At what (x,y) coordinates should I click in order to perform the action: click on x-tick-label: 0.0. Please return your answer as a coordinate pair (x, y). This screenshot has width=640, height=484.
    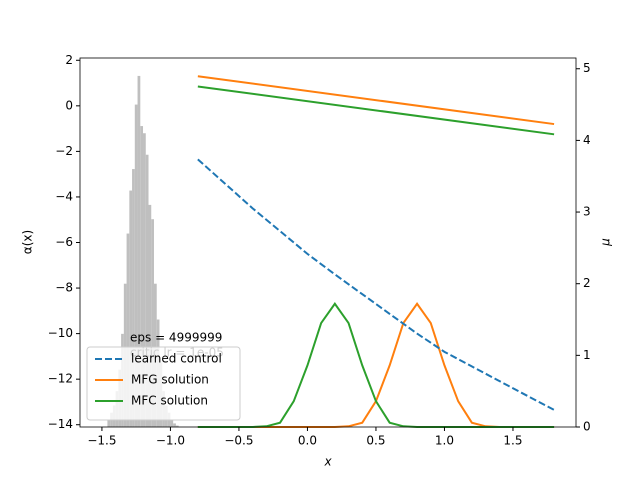
    Looking at the image, I should click on (307, 441).